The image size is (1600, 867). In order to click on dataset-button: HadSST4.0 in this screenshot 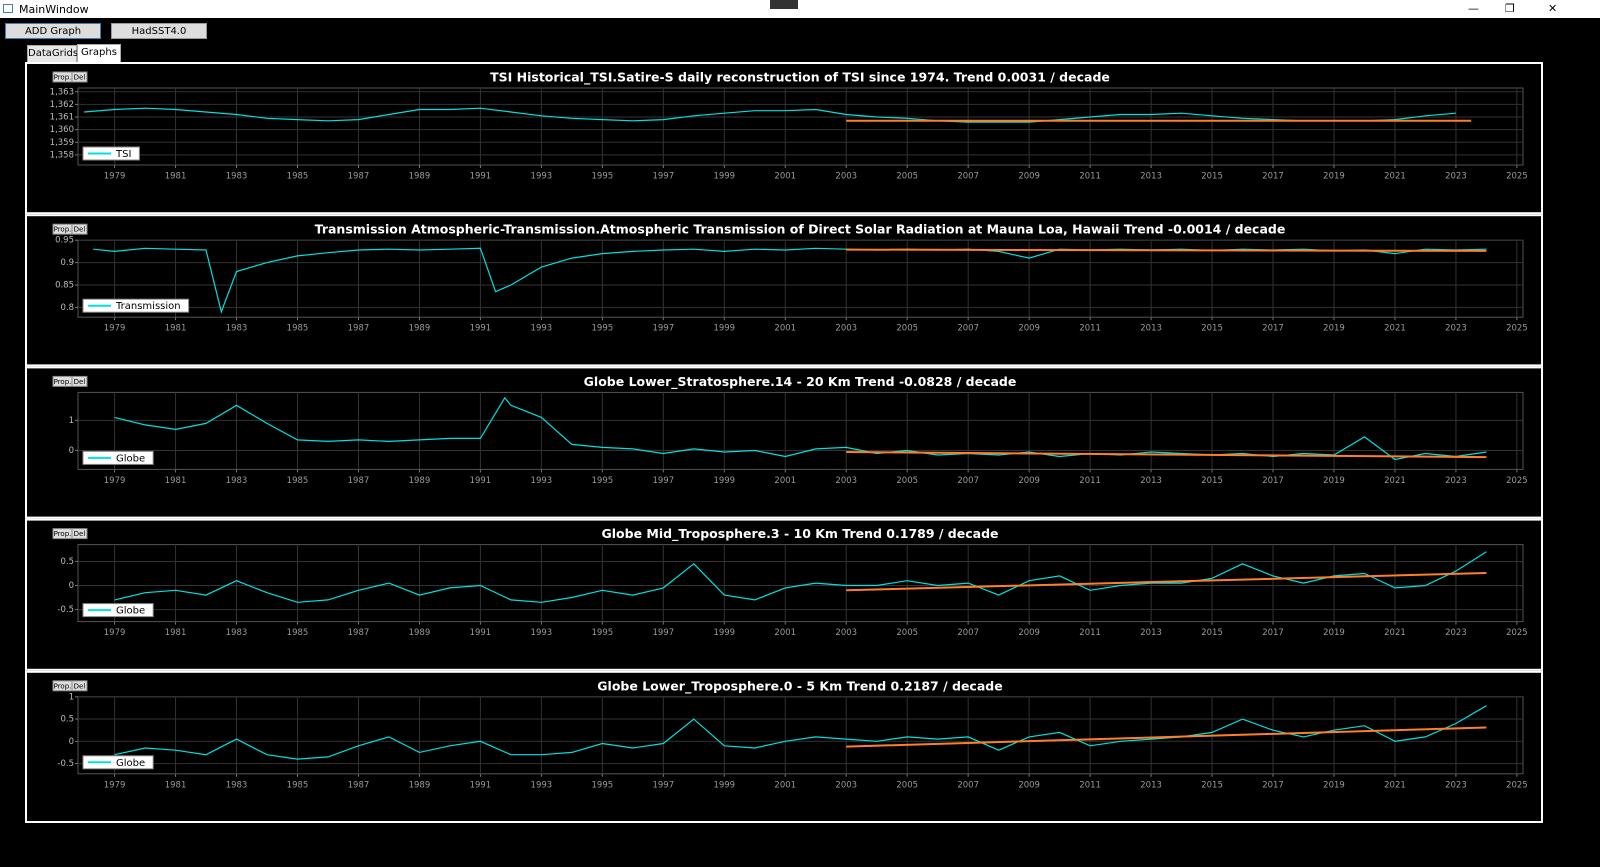, I will do `click(159, 31)`.